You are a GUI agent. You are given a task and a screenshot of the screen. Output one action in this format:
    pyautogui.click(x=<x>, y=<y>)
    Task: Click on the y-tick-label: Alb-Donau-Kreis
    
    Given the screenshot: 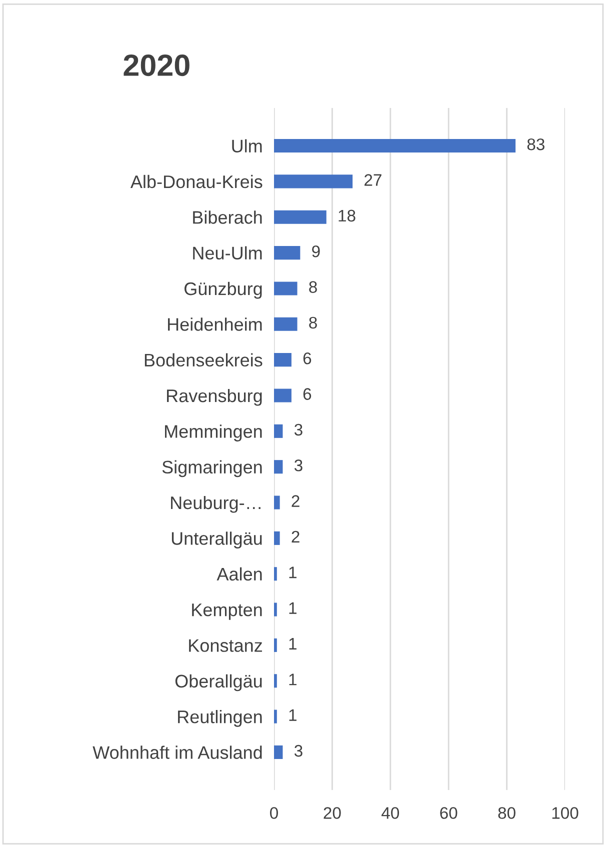 What is the action you would take?
    pyautogui.click(x=196, y=181)
    